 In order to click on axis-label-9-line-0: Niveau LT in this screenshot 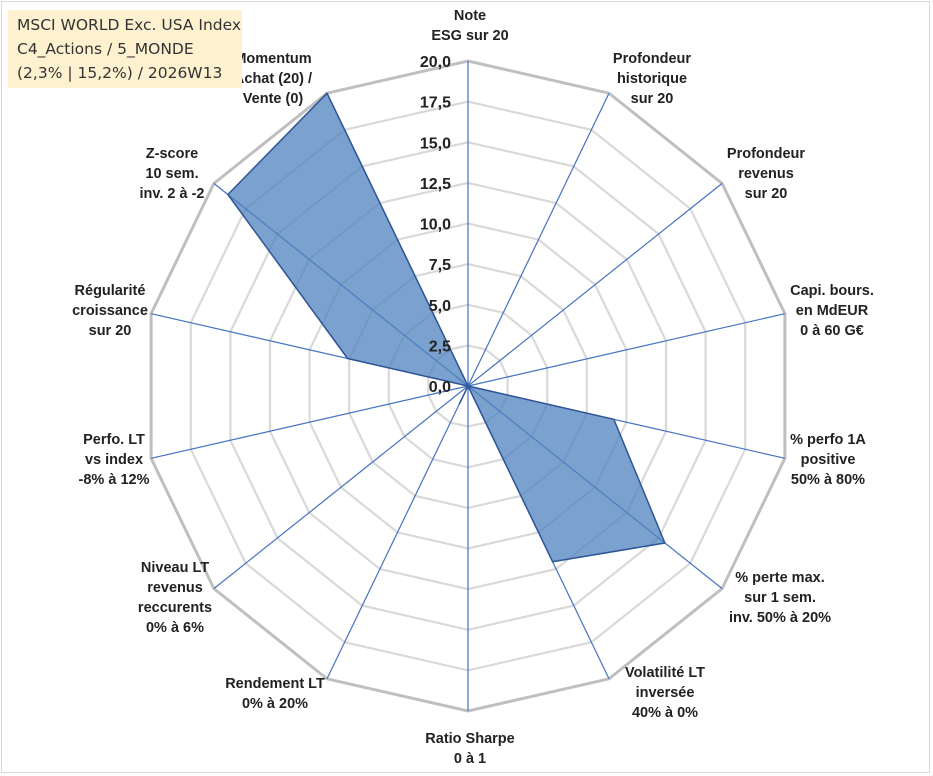, I will do `click(175, 568)`.